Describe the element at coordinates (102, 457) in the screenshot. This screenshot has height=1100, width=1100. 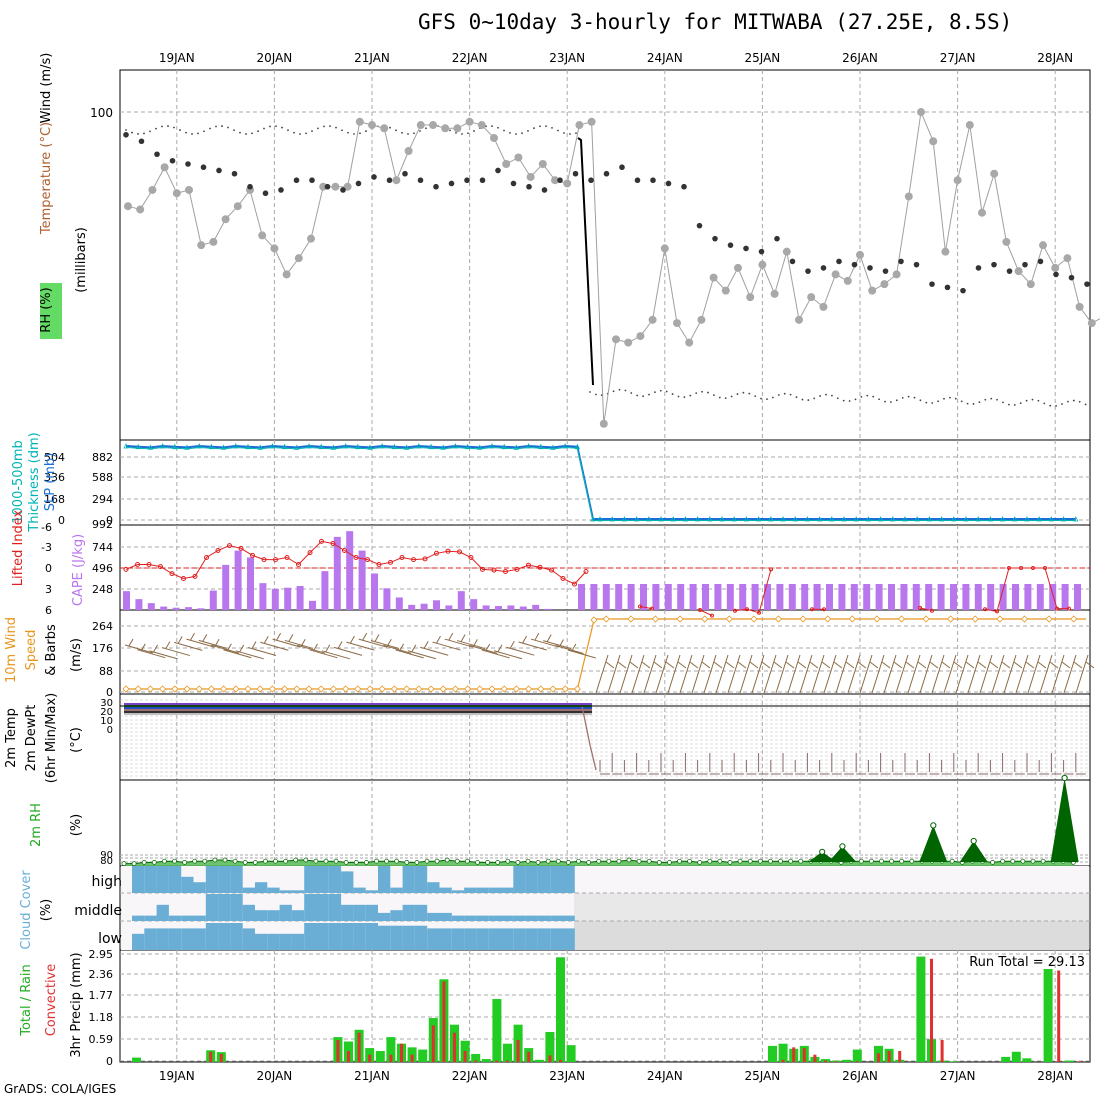
I see `y-tick-label-right: 882` at that location.